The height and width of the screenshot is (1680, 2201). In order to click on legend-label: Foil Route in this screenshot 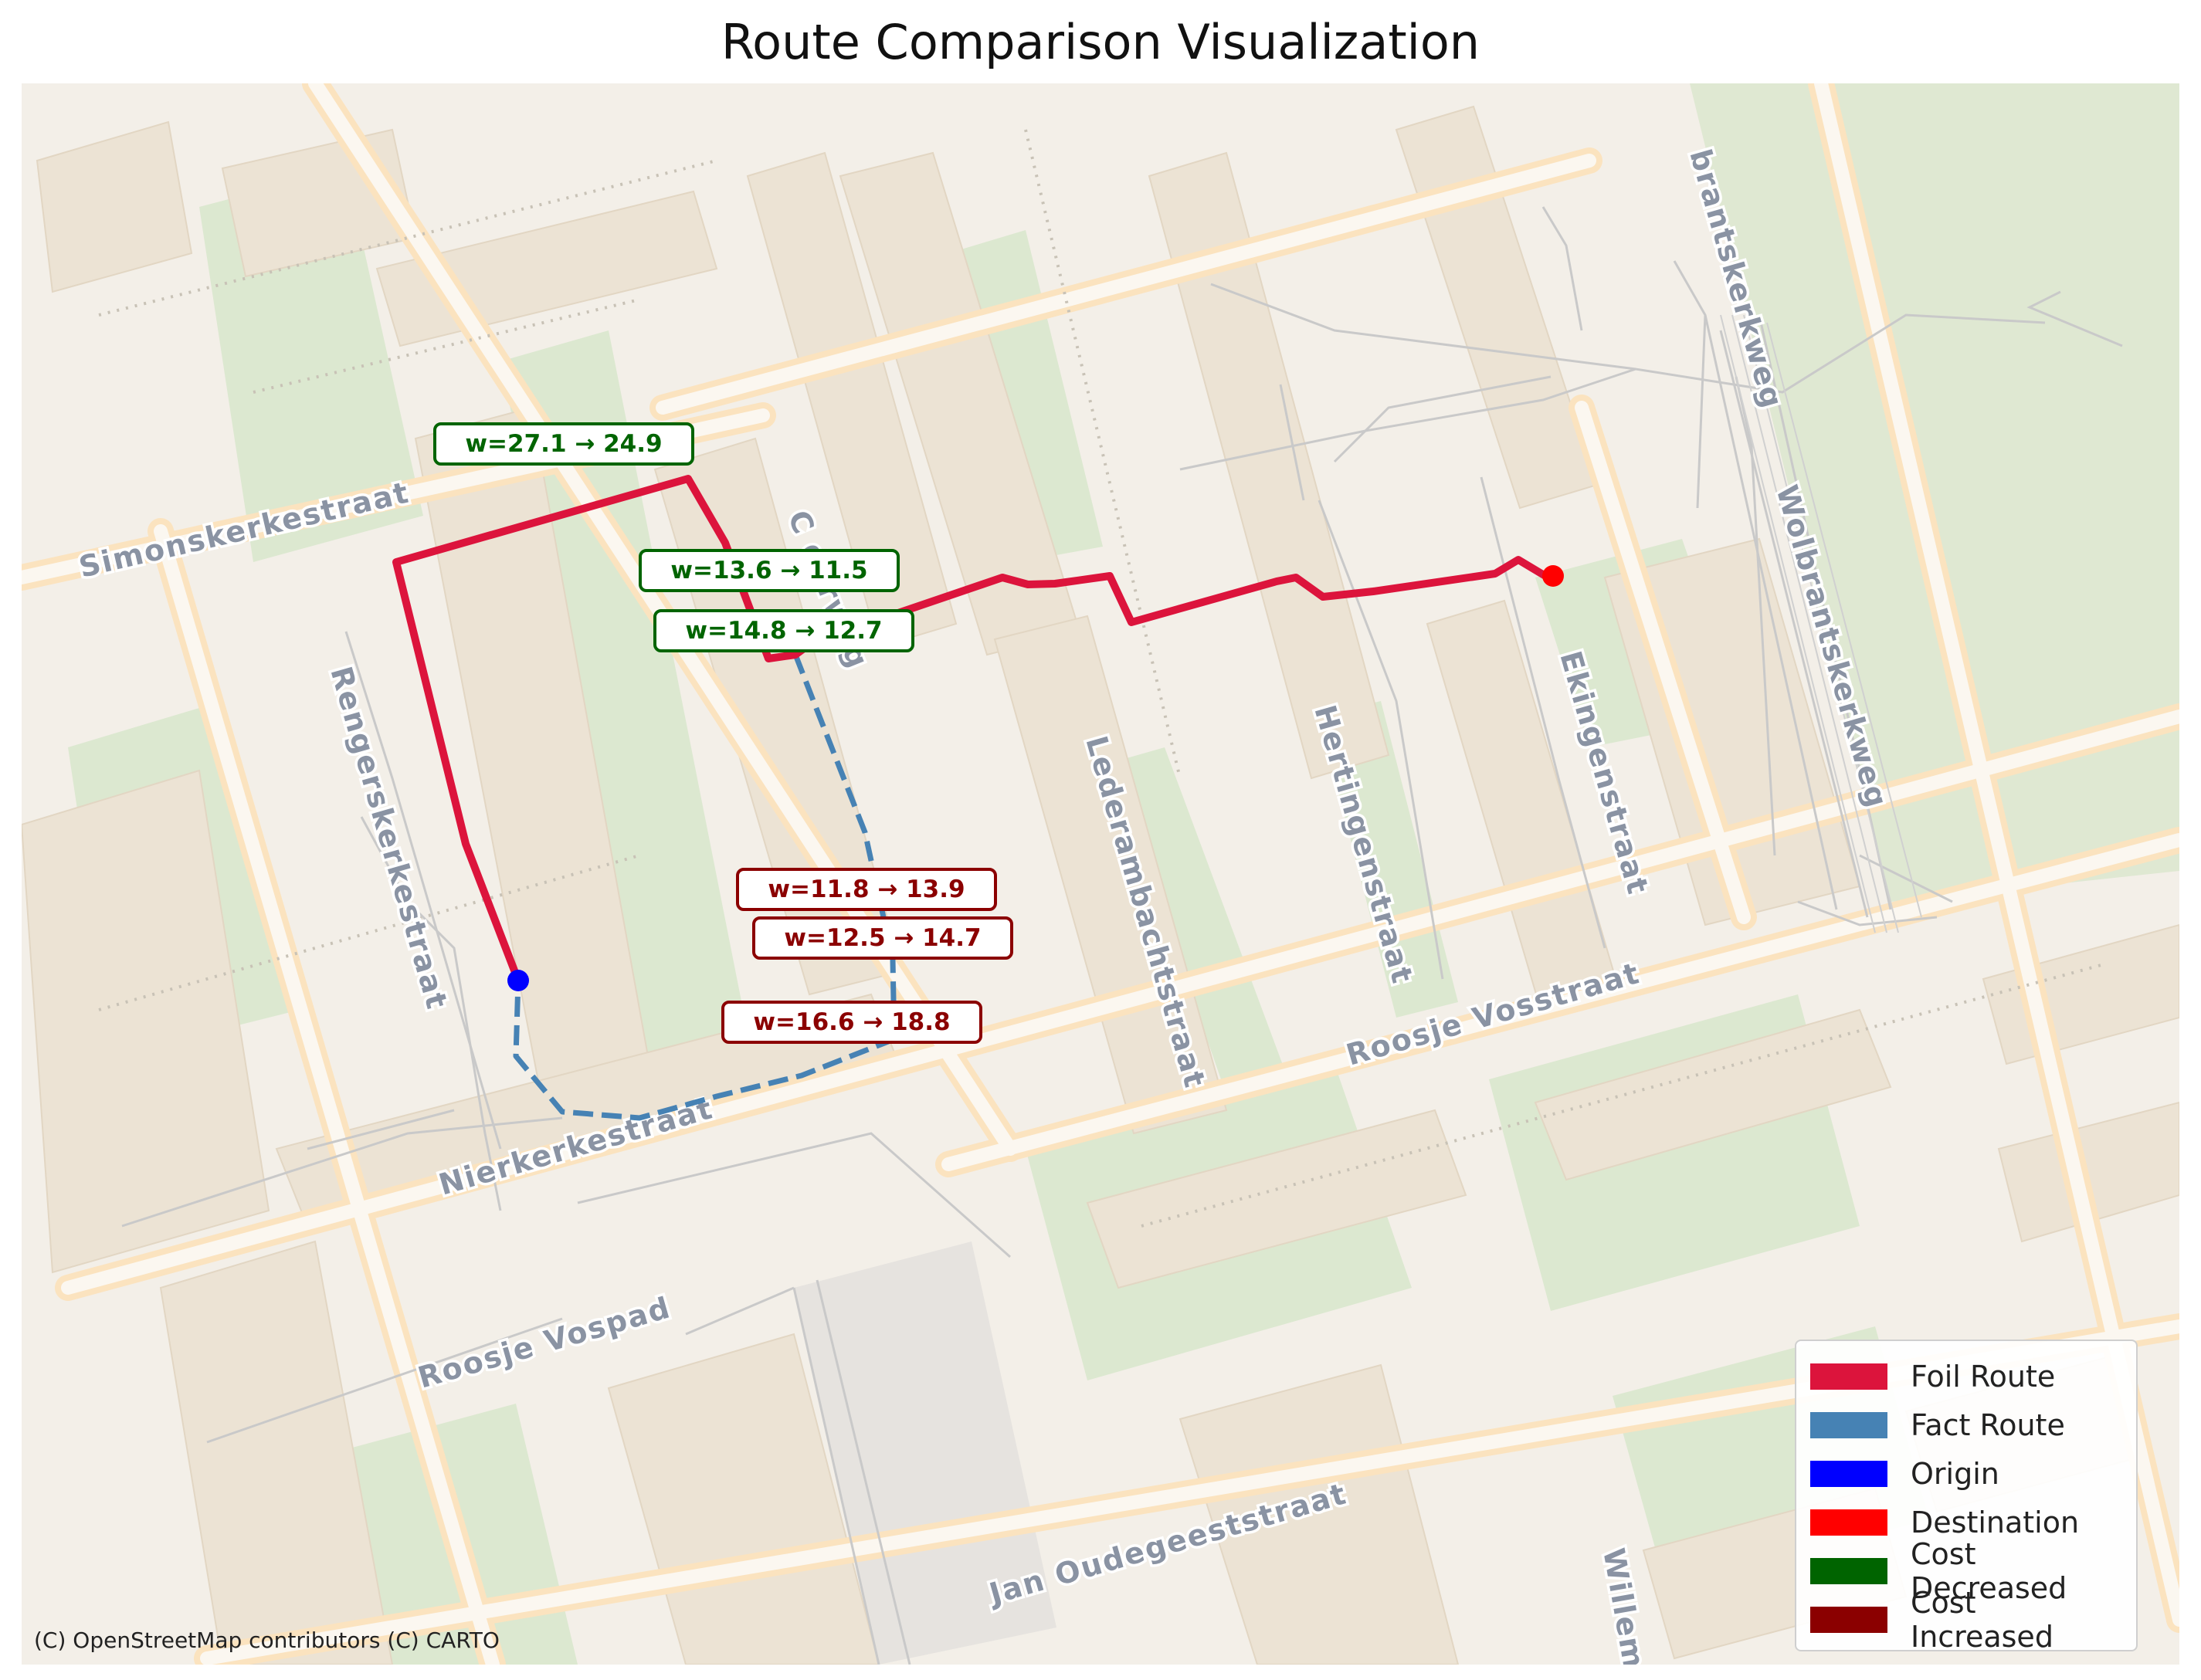, I will do `click(1984, 1377)`.